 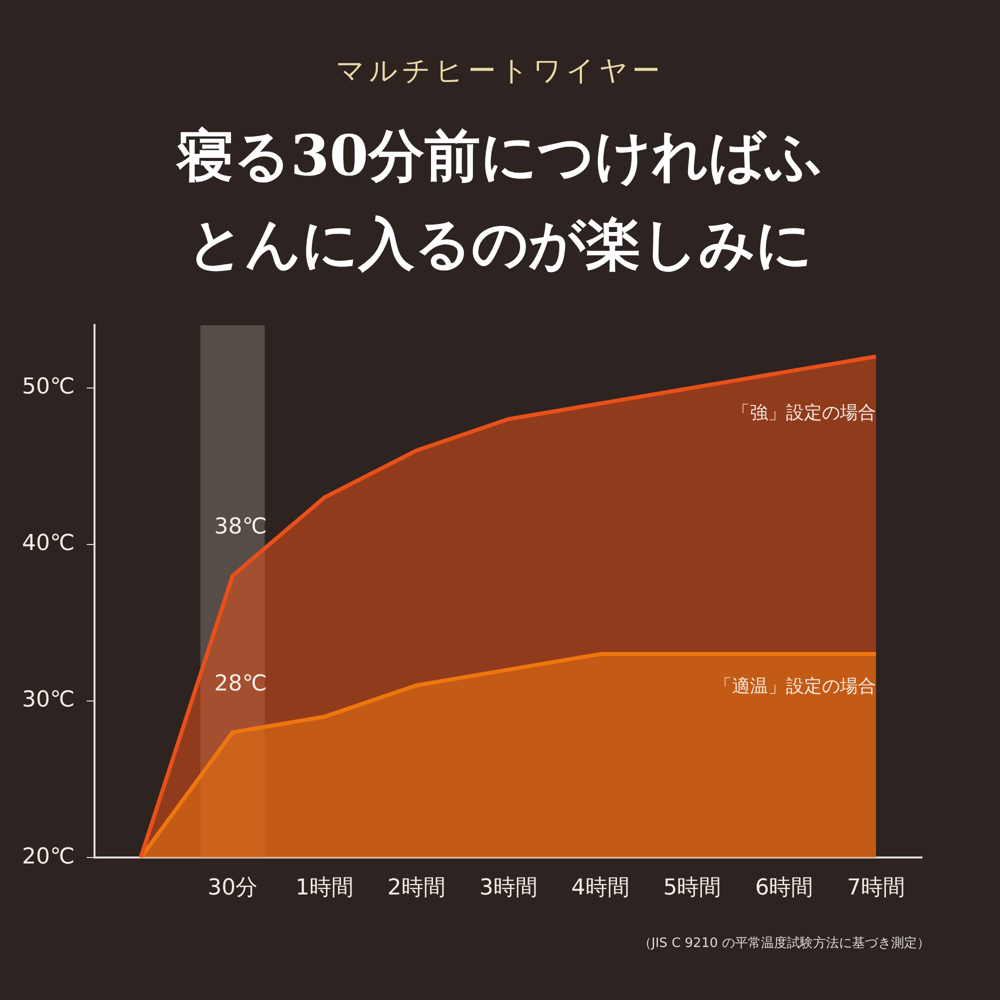 What do you see at coordinates (784, 888) in the screenshot?
I see `x-tick-label: 6時間` at bounding box center [784, 888].